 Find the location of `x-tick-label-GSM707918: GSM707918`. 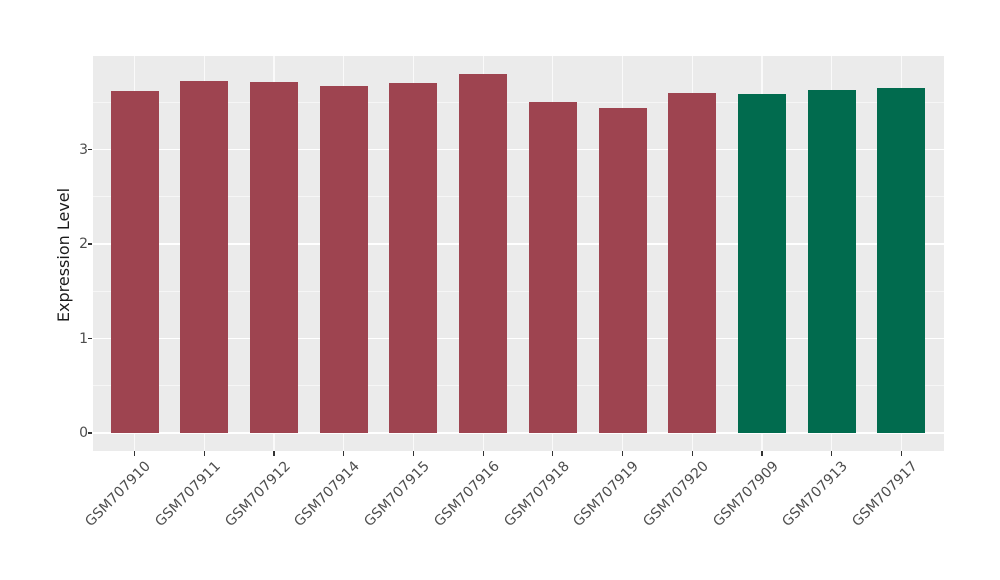

x-tick-label-GSM707918: GSM707918 is located at coordinates (536, 494).